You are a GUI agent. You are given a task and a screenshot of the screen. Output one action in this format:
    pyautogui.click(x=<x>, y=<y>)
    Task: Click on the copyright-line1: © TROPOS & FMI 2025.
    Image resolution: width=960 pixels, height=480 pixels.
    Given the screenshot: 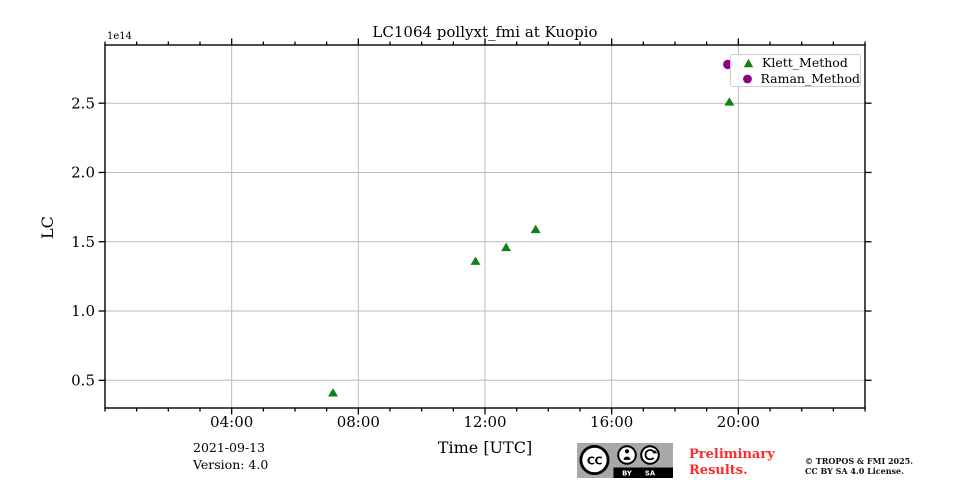 What is the action you would take?
    pyautogui.click(x=859, y=461)
    